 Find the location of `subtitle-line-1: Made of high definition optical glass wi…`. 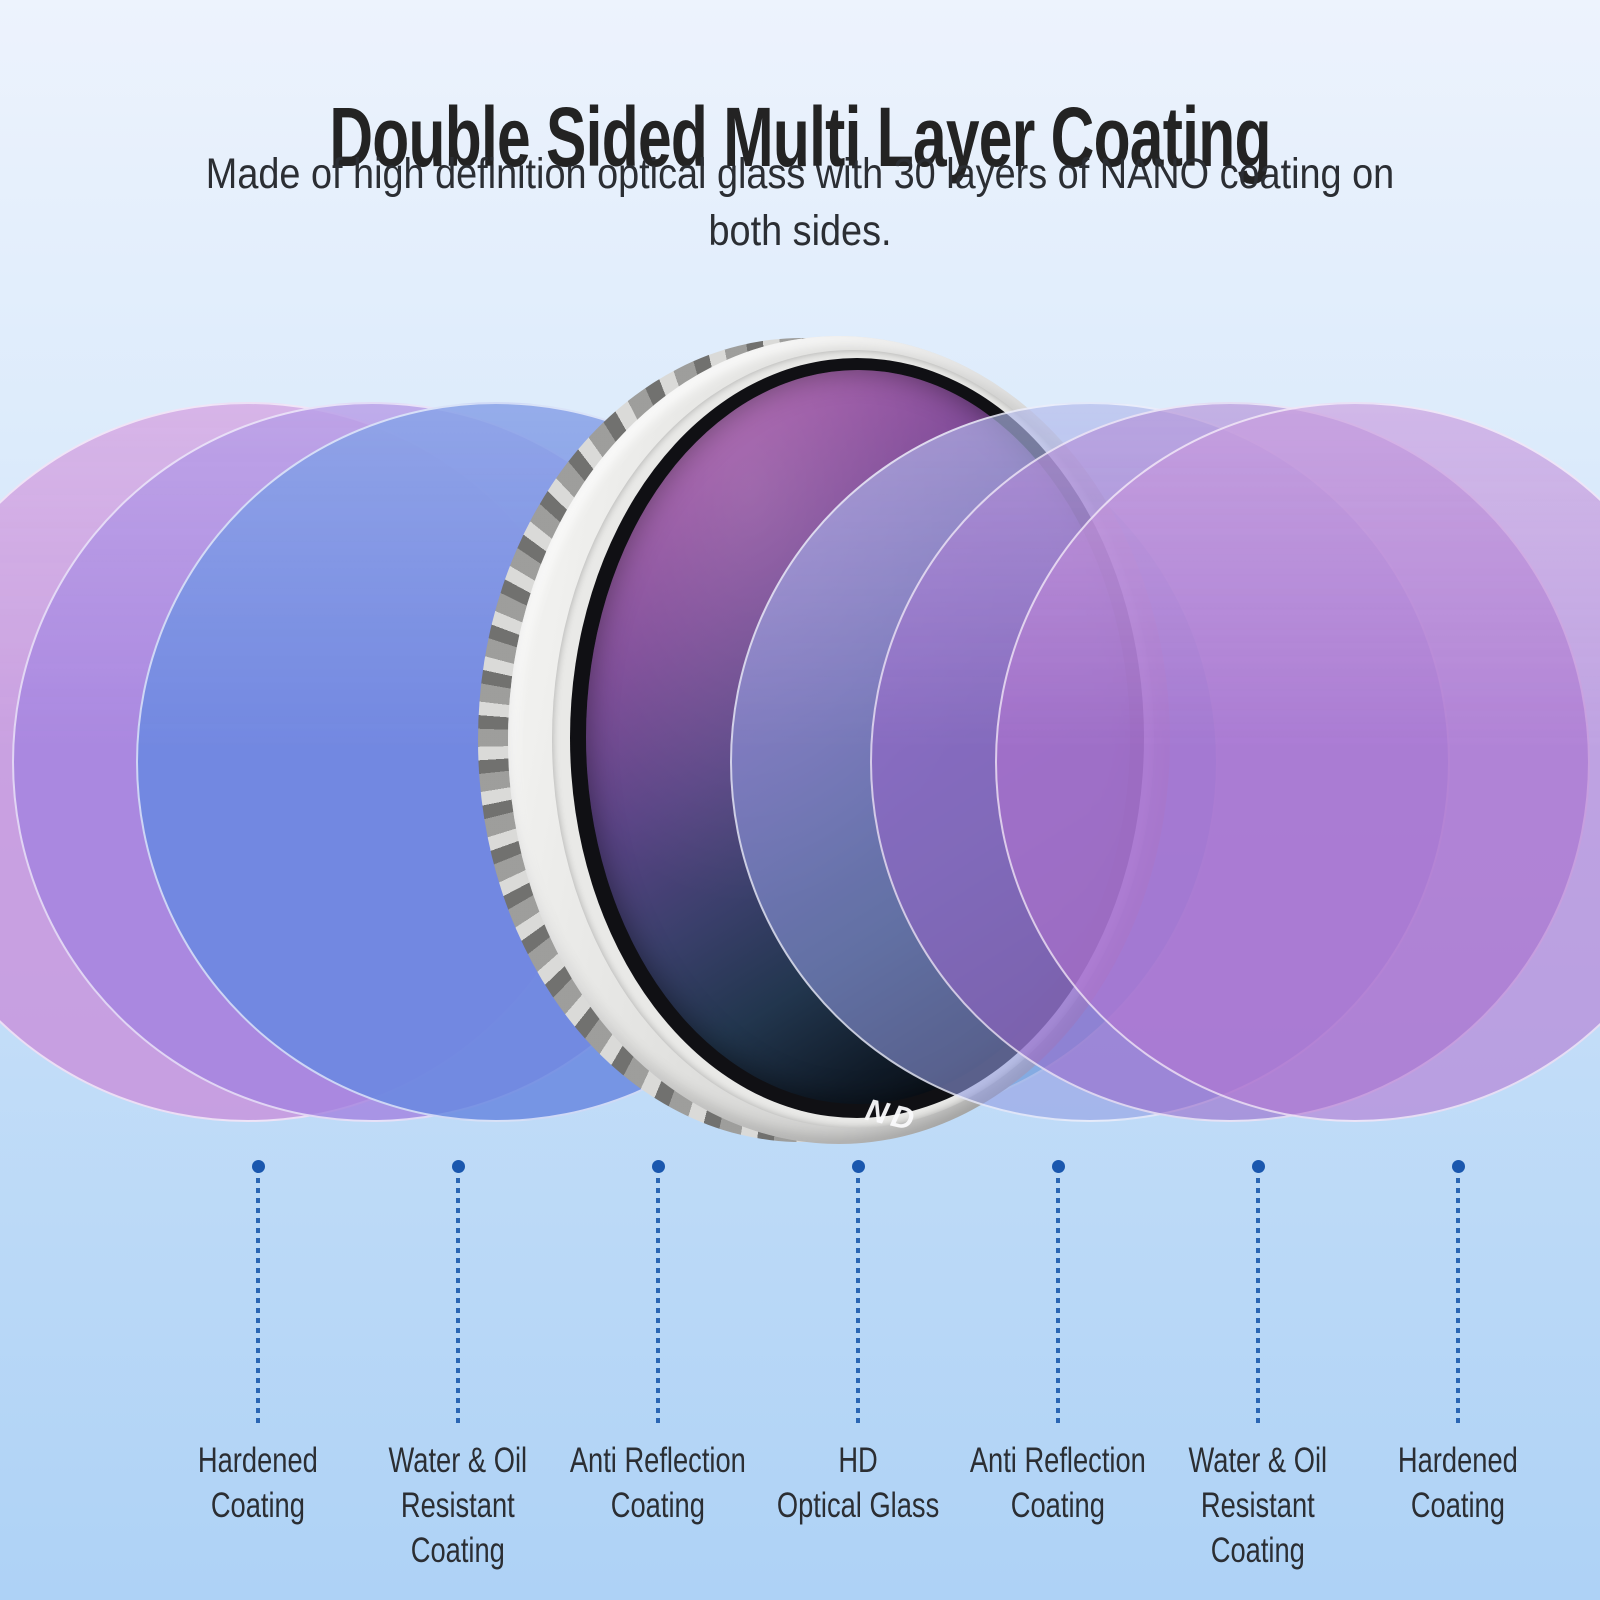

subtitle-line-1: Made of high definition optical glass wi… is located at coordinates (800, 174).